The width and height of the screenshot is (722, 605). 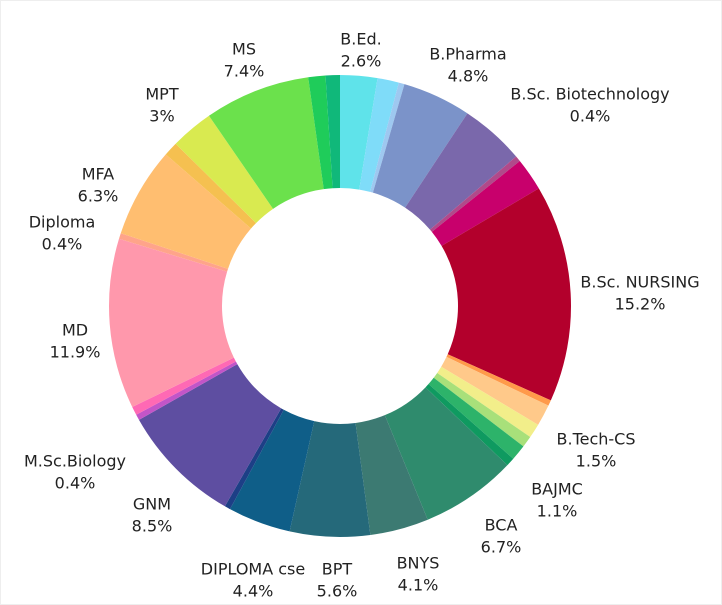 I want to click on slice-label: B.Sc. Biotechnology, so click(x=589, y=94).